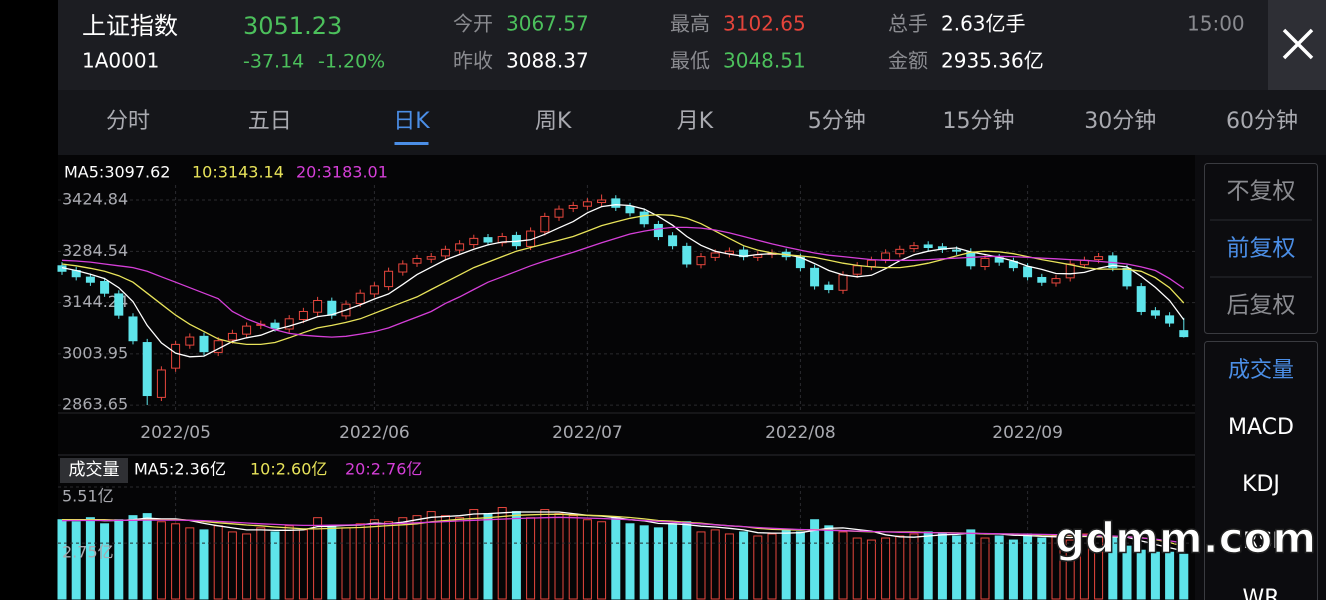 This screenshot has height=600, width=1326. Describe the element at coordinates (1261, 427) in the screenshot. I see `indicator-option: MACD` at that location.